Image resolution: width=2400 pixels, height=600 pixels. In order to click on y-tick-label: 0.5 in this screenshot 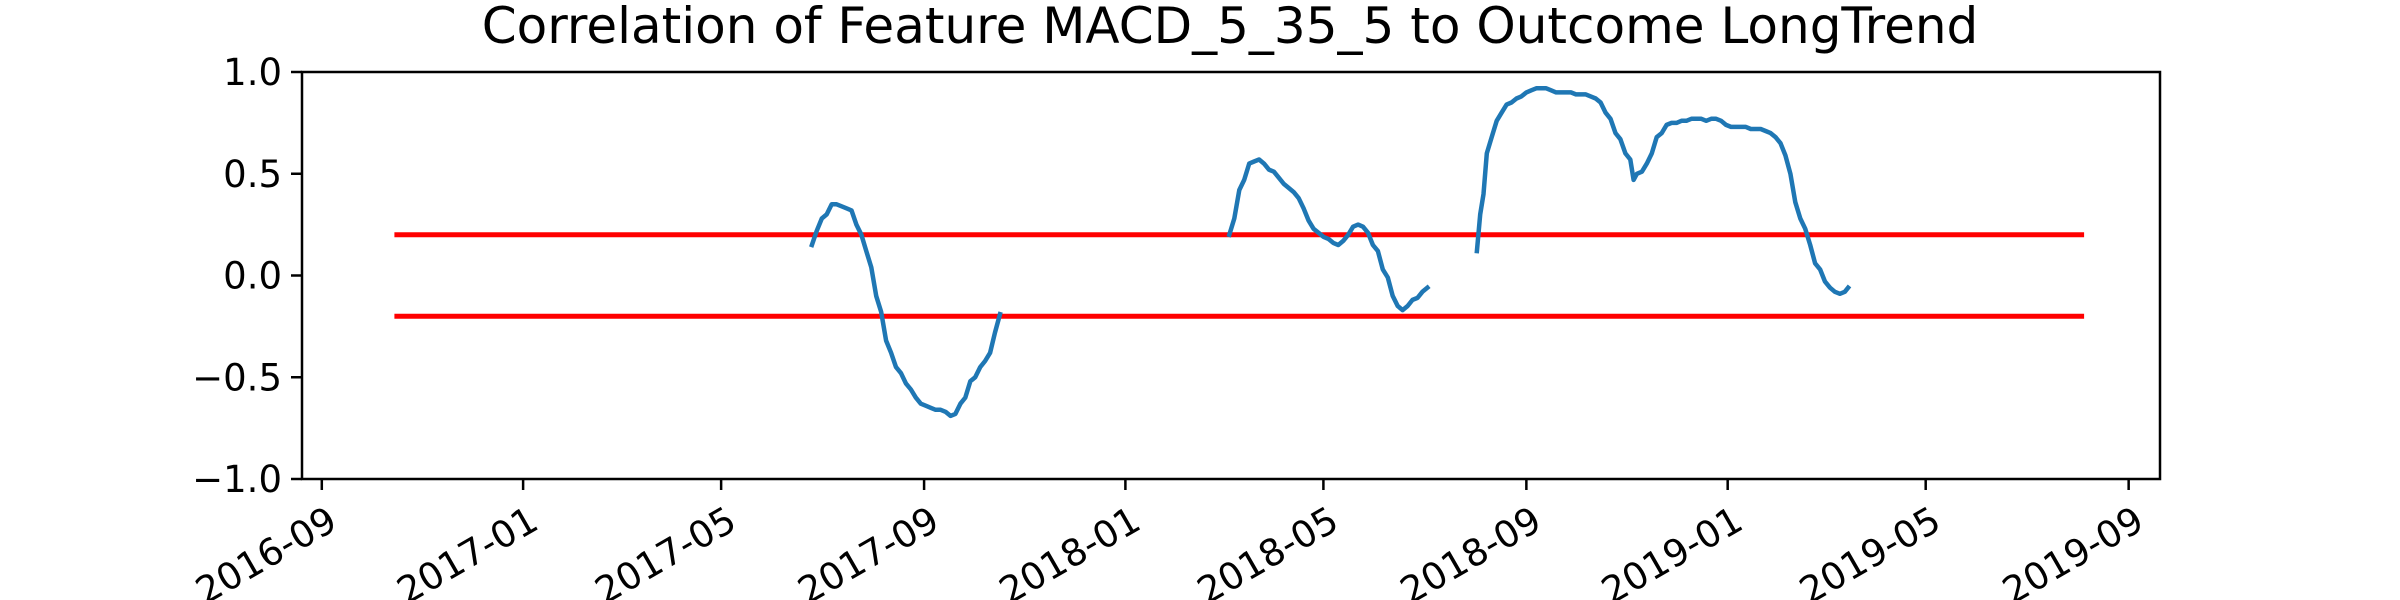, I will do `click(252, 174)`.